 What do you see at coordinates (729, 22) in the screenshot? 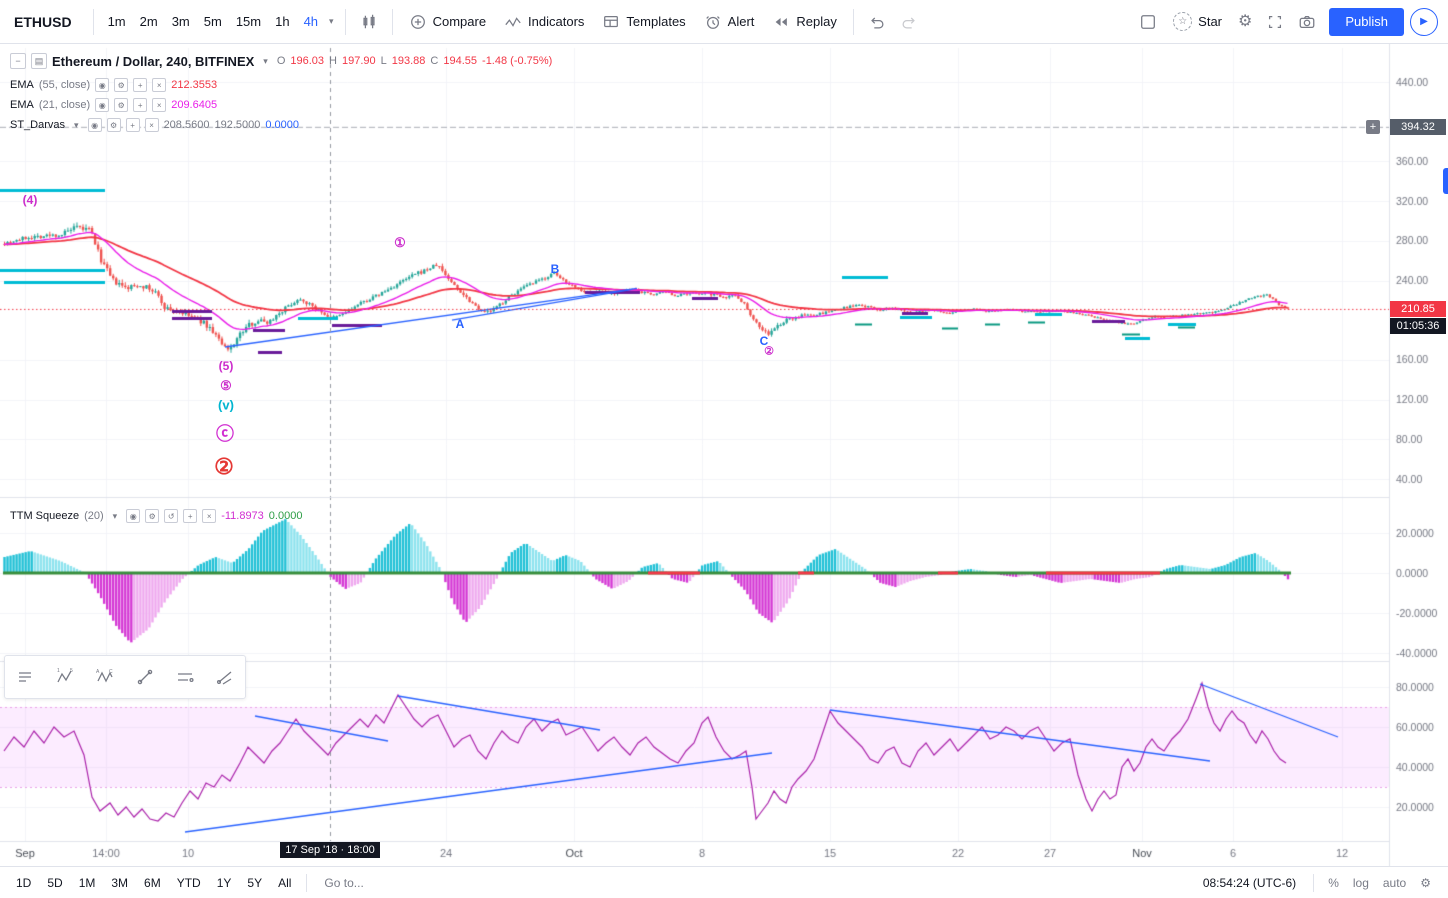
I see `alert-button: Alert` at bounding box center [729, 22].